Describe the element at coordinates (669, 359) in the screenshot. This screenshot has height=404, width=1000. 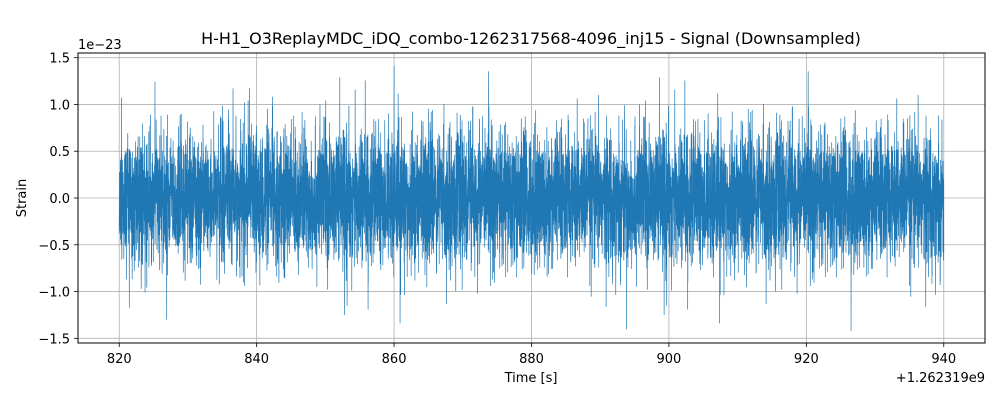
I see `x-tick-label: 900` at that location.